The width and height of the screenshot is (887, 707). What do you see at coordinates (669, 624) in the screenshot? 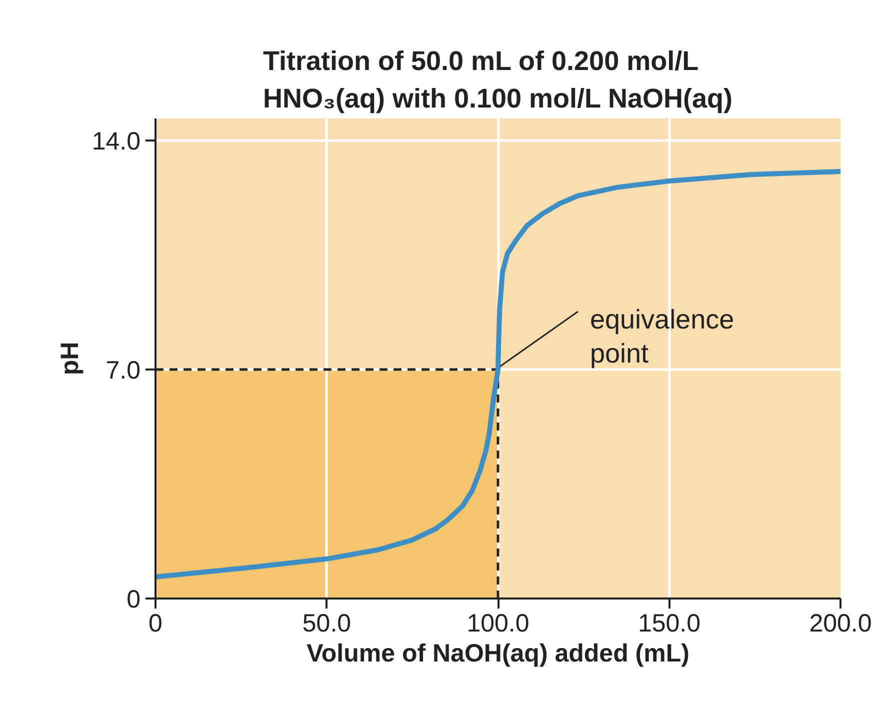
I see `x-tick-label: 150.0` at bounding box center [669, 624].